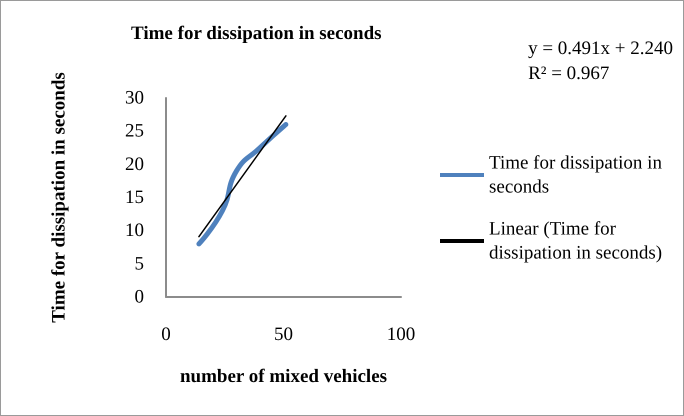 This screenshot has width=684, height=416. Describe the element at coordinates (284, 376) in the screenshot. I see `x-axis-title: number of mixed vehicles` at that location.